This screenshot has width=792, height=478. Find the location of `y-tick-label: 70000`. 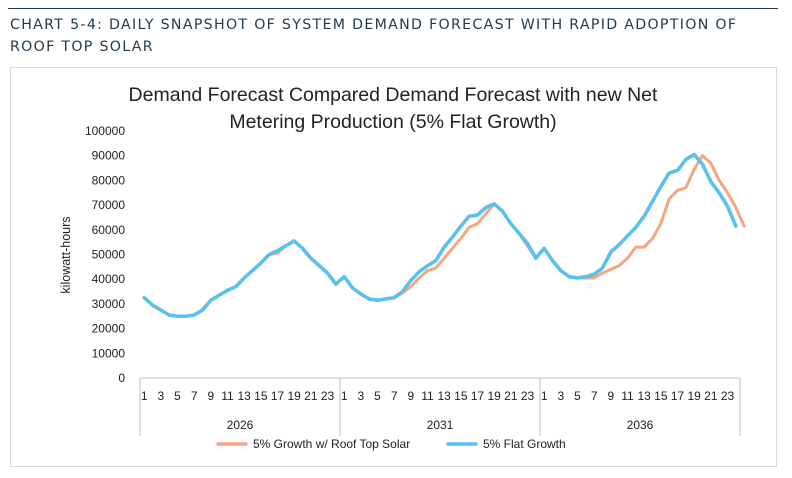

y-tick-label: 70000 is located at coordinates (109, 205).